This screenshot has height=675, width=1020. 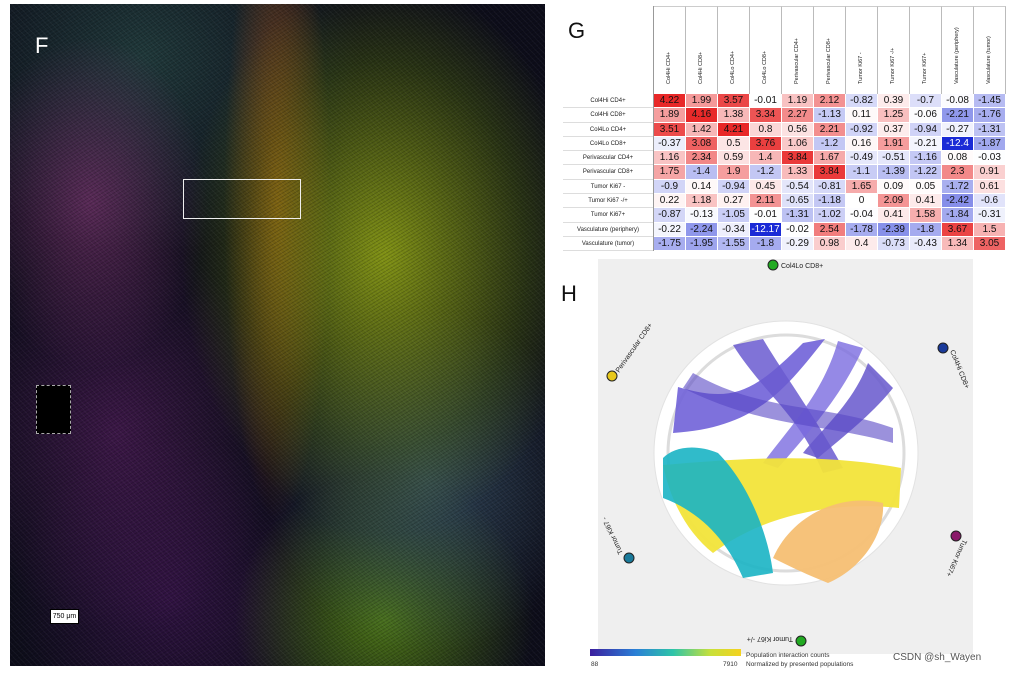 What do you see at coordinates (926, 50) in the screenshot?
I see `column-header: Tumor Ki67+` at bounding box center [926, 50].